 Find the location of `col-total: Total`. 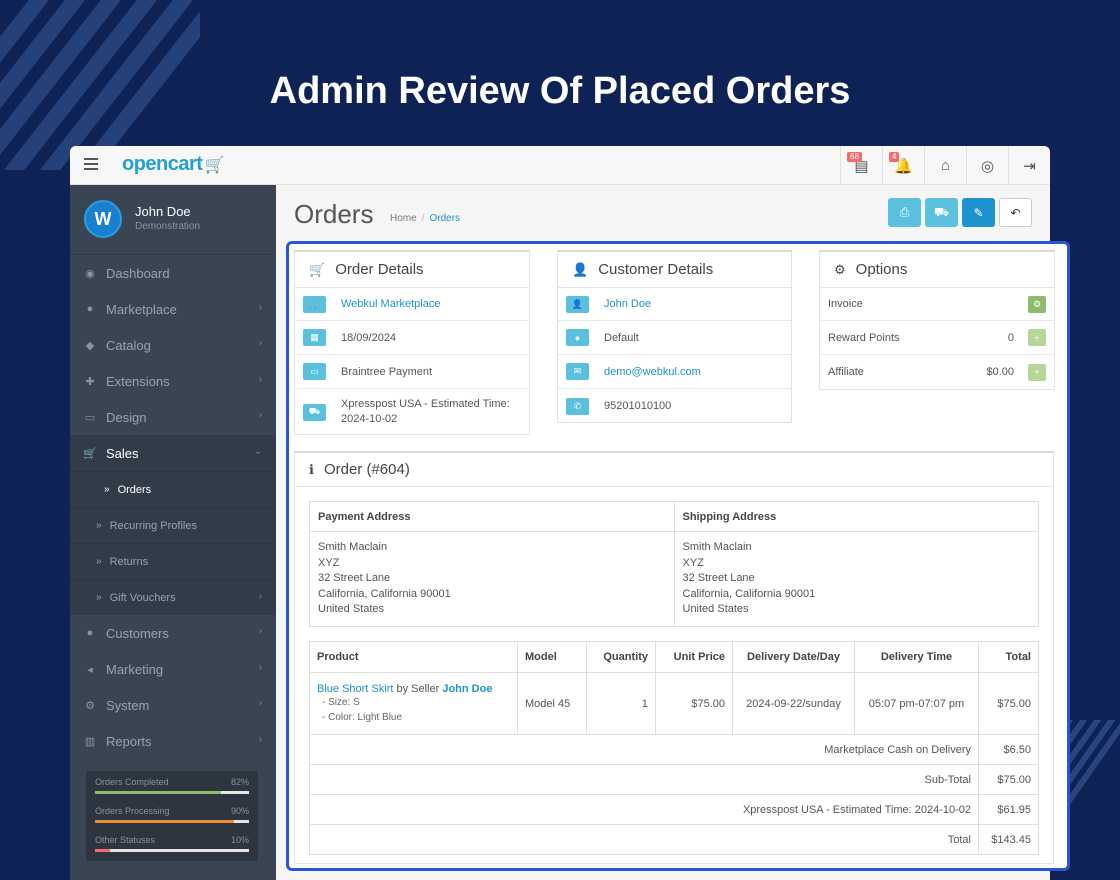

col-total: Total is located at coordinates (1008, 657).